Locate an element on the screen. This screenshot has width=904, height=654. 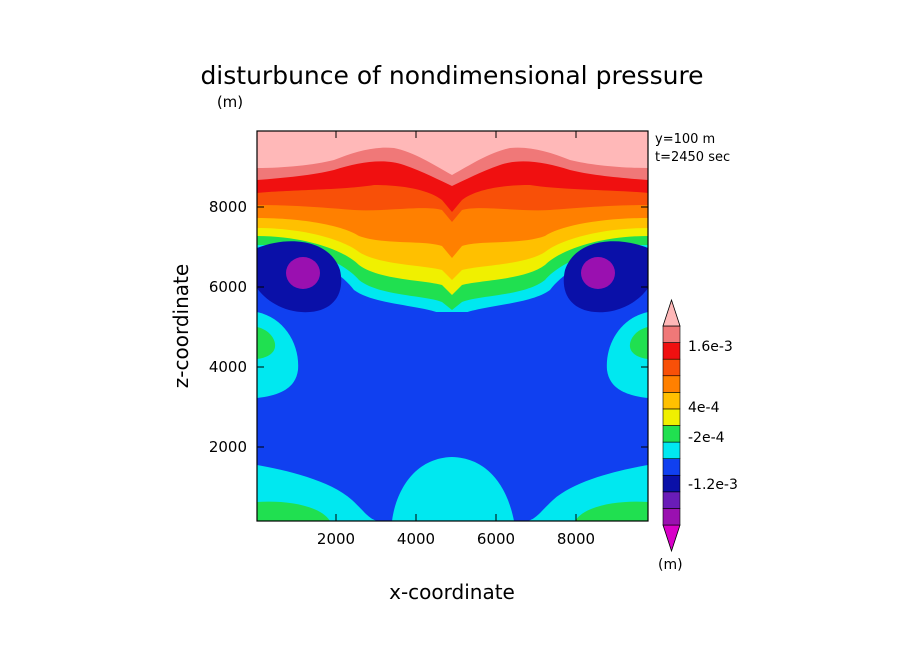
contour-green-bottom-right is located at coordinates (611, 511).